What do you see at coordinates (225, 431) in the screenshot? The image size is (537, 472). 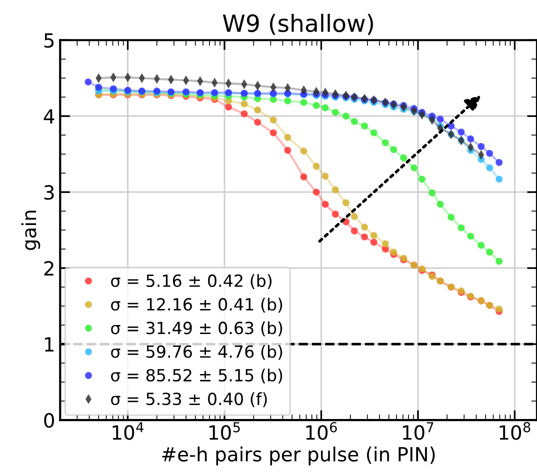 I see `x-tick-label: 10$^{5}$` at bounding box center [225, 431].